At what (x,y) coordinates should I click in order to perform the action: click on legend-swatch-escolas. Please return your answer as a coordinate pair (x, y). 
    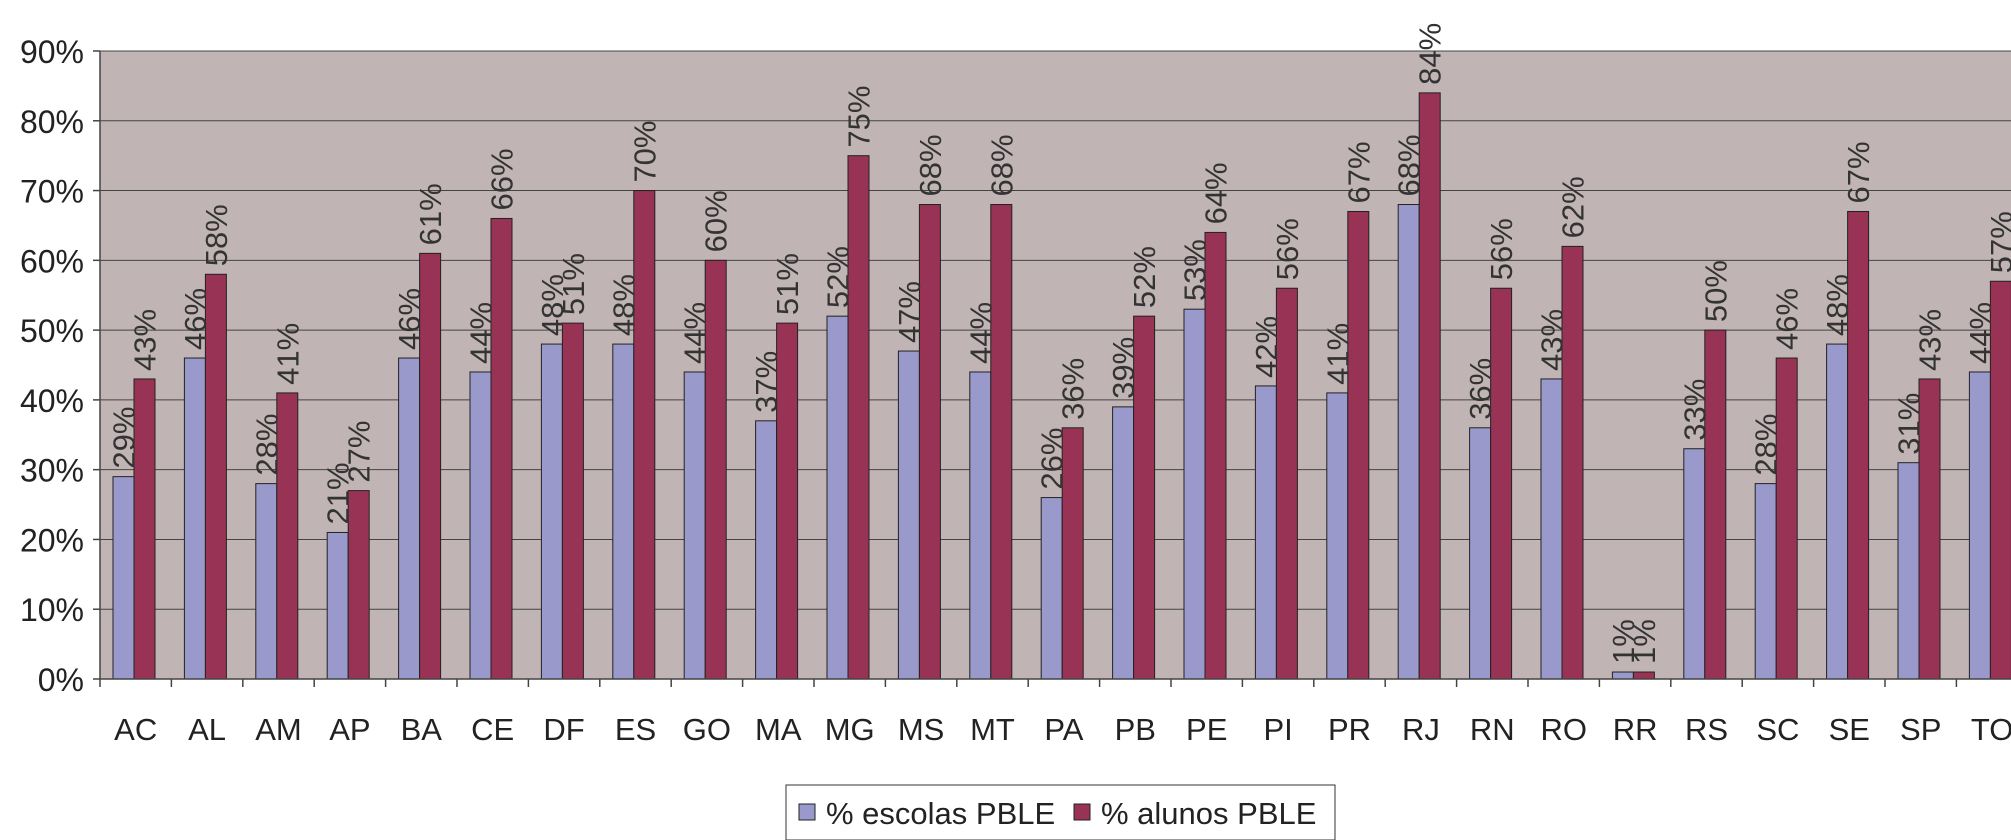
    Looking at the image, I should click on (807, 812).